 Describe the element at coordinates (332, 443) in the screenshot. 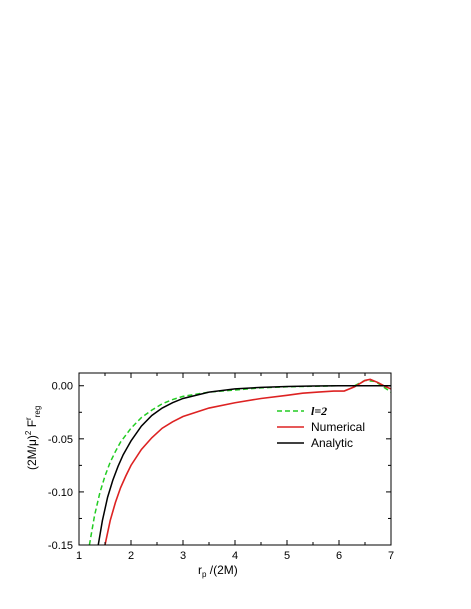

I see `legend-label-2: Analytic` at that location.